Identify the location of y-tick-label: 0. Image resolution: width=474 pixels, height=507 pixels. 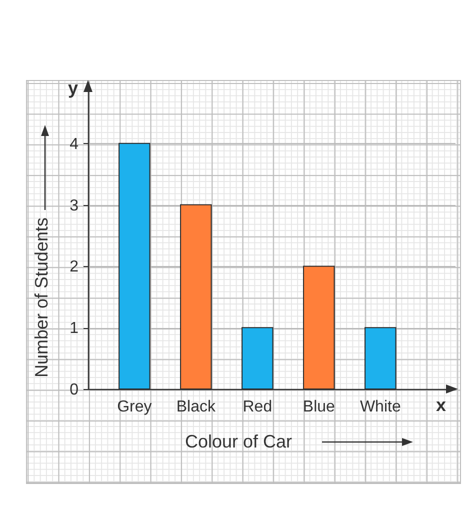
(74, 390).